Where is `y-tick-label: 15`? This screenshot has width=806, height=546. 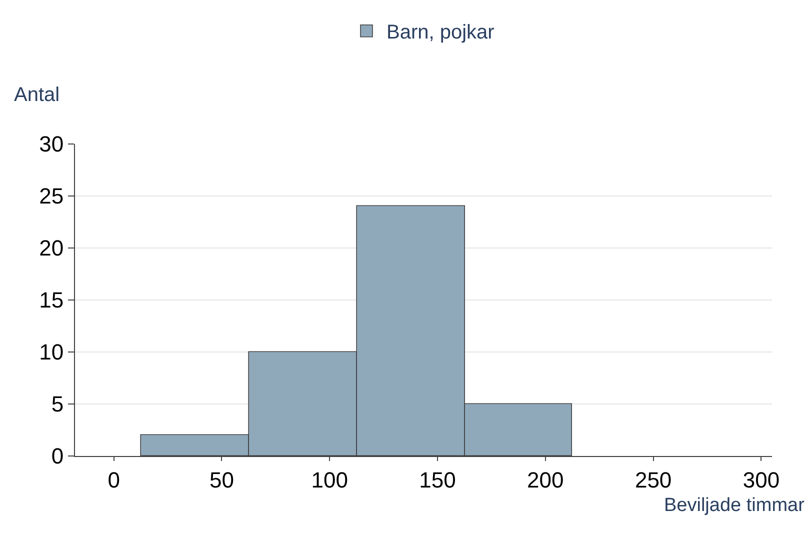
y-tick-label: 15 is located at coordinates (51, 300).